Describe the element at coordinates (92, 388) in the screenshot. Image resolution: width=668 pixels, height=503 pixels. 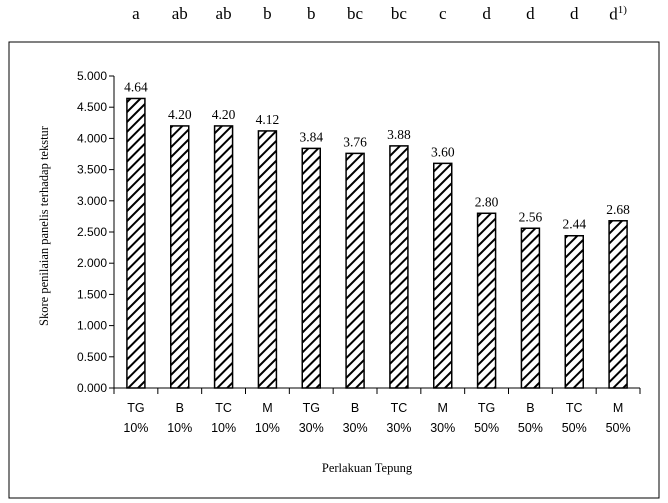
I see `y-tick-label: 0.000` at that location.